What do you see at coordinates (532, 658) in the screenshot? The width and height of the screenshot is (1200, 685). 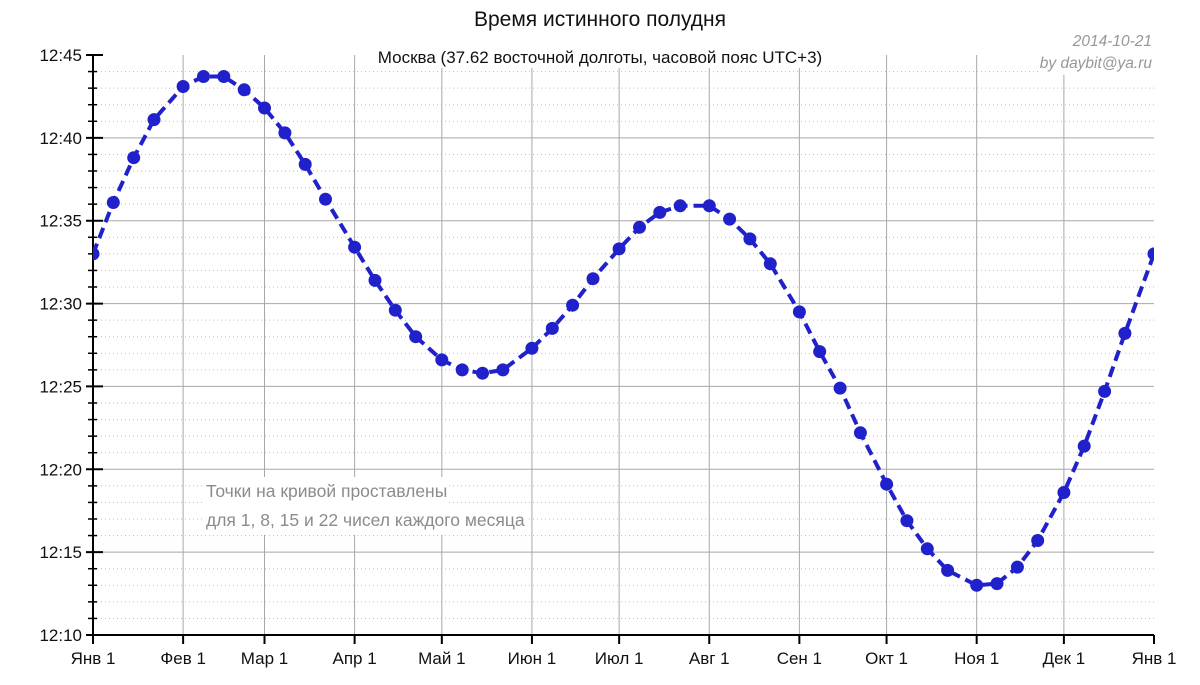 I see `x-tick-label: Июн 1` at bounding box center [532, 658].